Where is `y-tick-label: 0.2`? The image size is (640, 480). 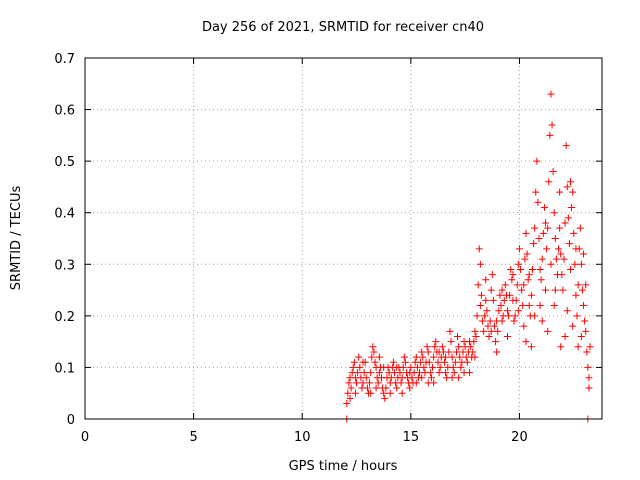
y-tick-label: 0.2 is located at coordinates (64, 317).